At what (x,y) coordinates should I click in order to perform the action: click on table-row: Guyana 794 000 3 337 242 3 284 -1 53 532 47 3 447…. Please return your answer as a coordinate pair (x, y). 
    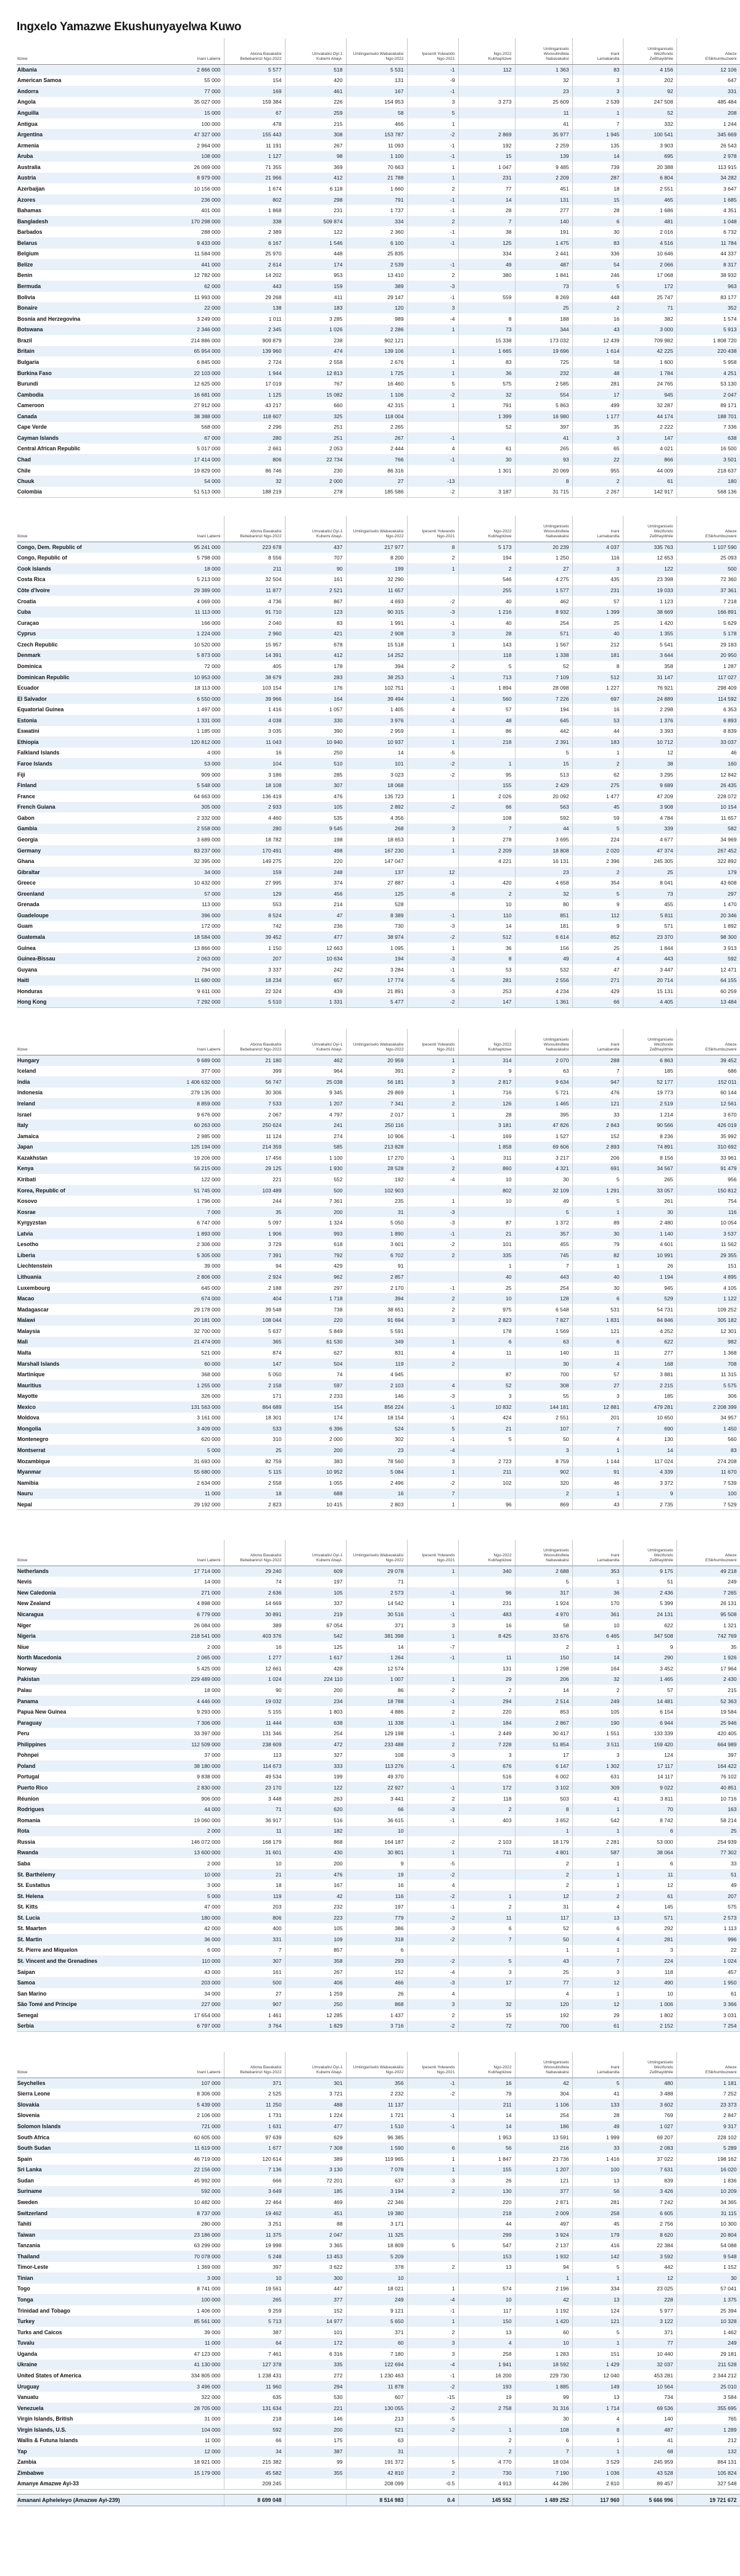
    Looking at the image, I should click on (379, 969).